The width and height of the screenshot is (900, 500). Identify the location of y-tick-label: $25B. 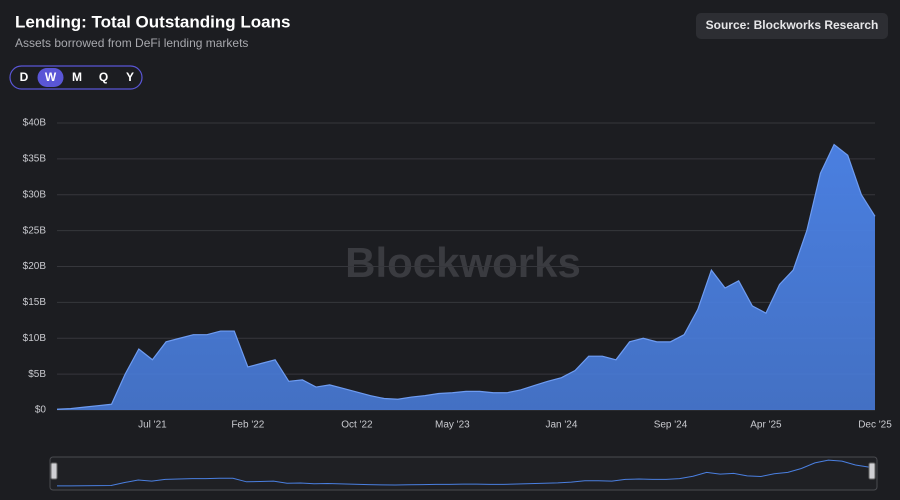
(35, 230).